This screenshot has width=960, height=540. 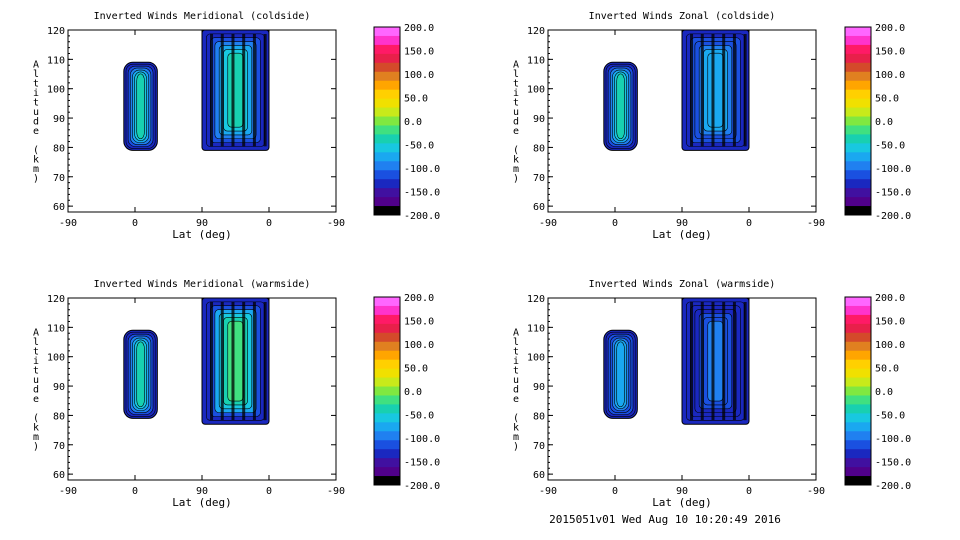 I want to click on y-axis-label-char: m, so click(x=516, y=169).